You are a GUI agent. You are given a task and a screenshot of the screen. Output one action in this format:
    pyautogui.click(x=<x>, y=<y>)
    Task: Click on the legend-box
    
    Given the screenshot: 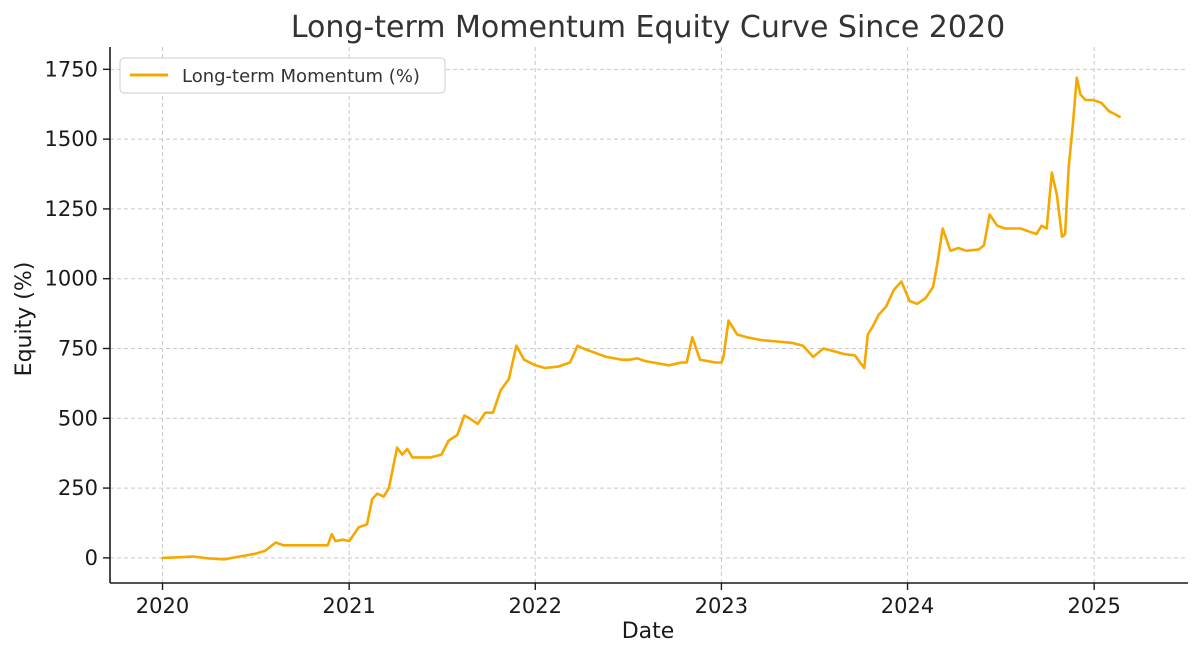 What is the action you would take?
    pyautogui.click(x=282, y=75)
    